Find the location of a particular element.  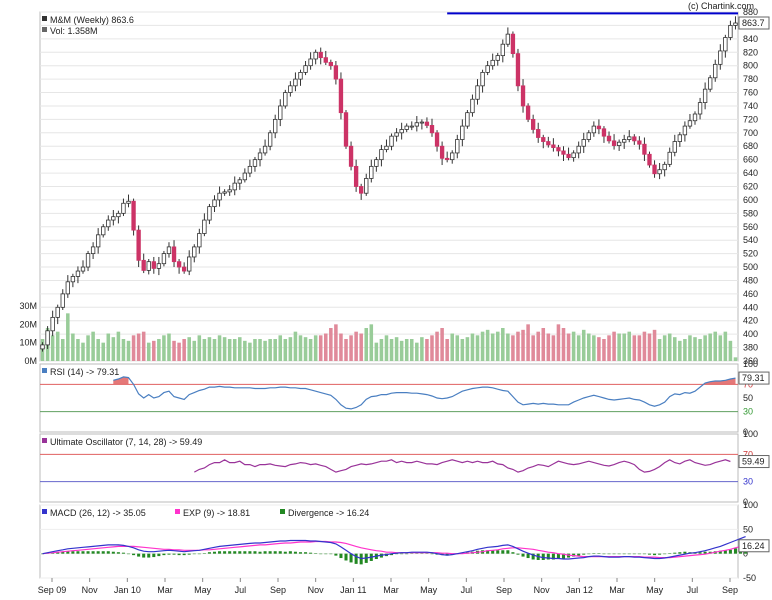

uo-tick-label: 0 is located at coordinates (745, 502).